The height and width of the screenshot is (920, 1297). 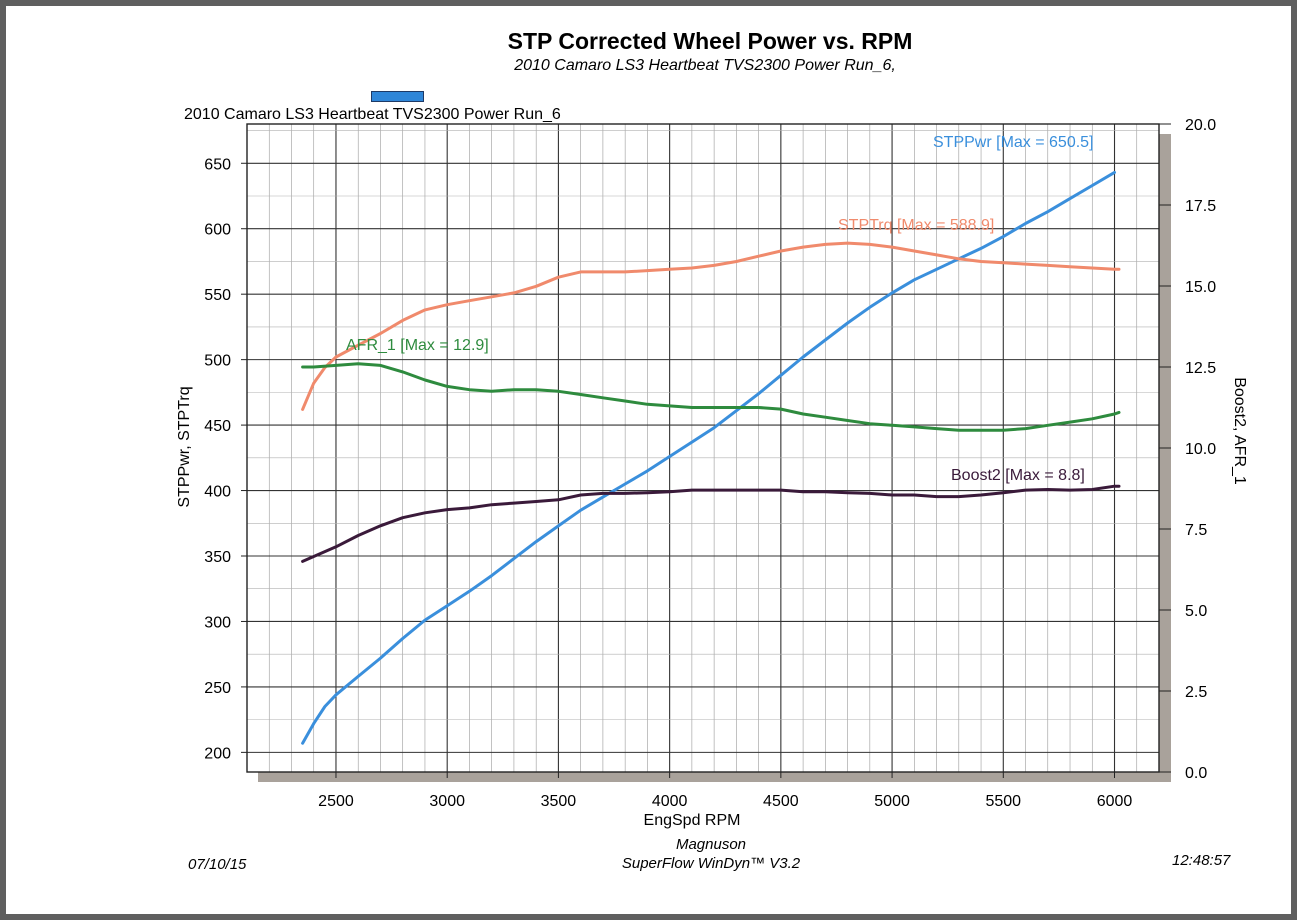 I want to click on x-tick-label: 4500, so click(x=781, y=801).